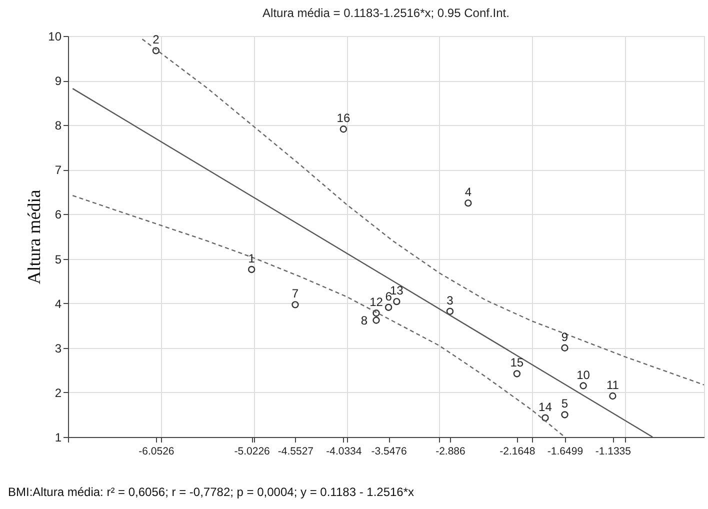 The image size is (708, 509). I want to click on annotation: 4, so click(468, 192).